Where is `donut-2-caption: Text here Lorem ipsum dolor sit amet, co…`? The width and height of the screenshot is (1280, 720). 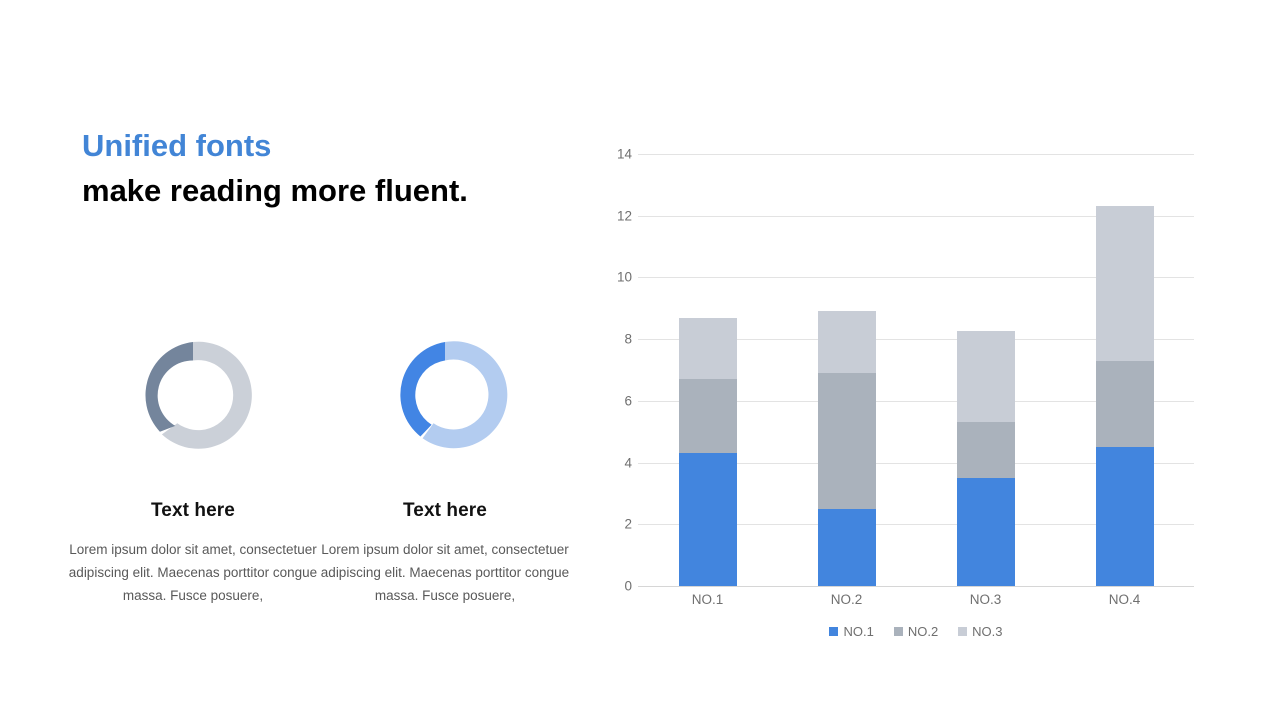
donut-2-caption: Text here Lorem ipsum dolor sit amet, co… is located at coordinates (445, 554).